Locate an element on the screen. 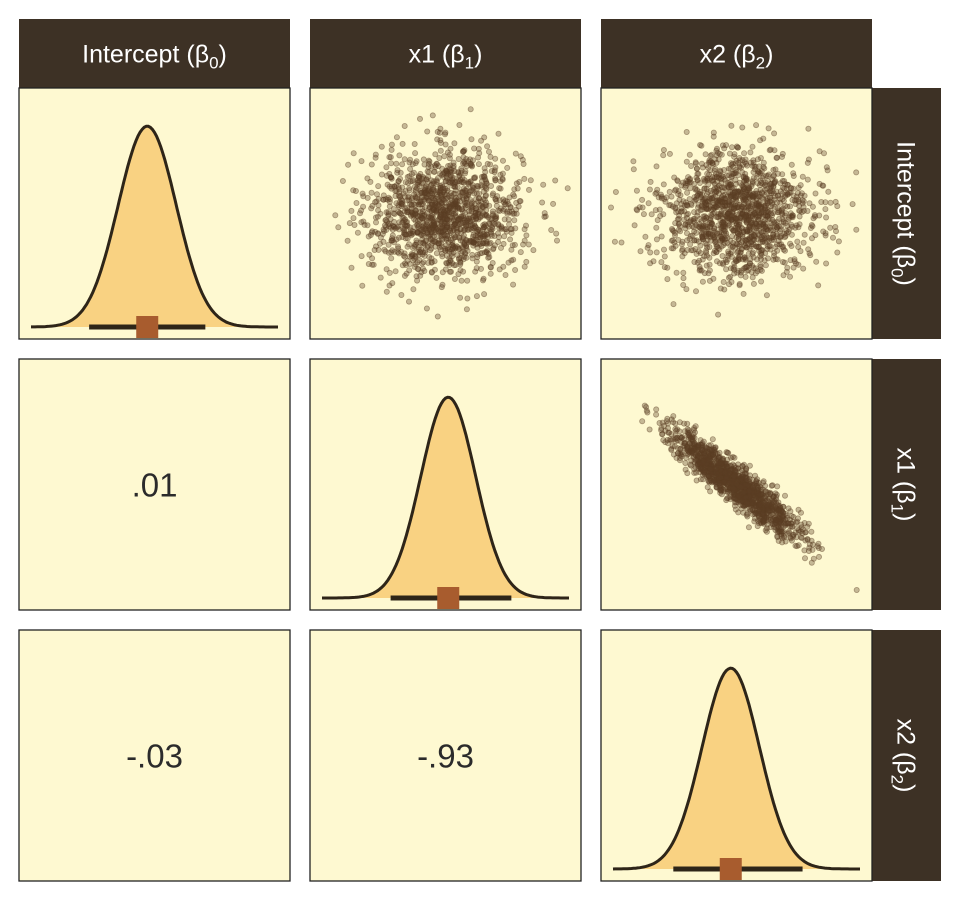  scatter-panel-b1-b2 is located at coordinates (736, 484).